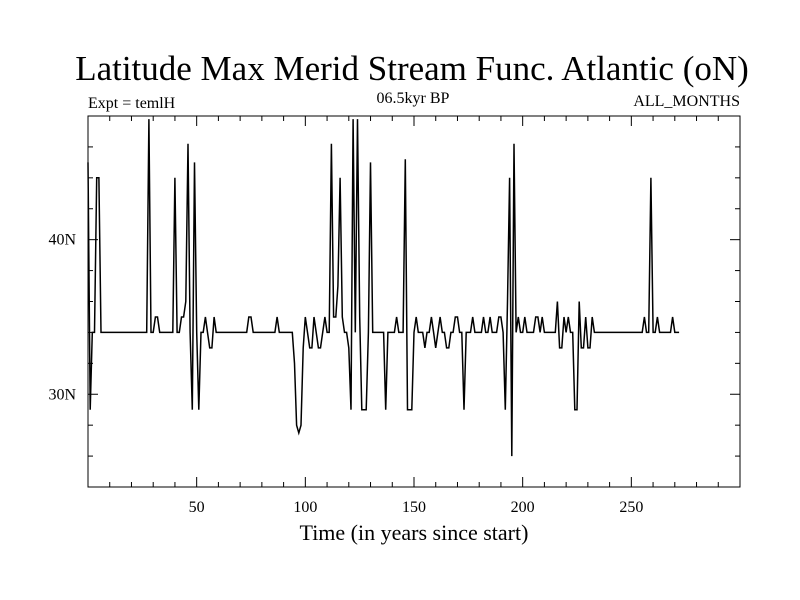  What do you see at coordinates (413, 98) in the screenshot?
I see `period-label: 06.5kyr BP` at bounding box center [413, 98].